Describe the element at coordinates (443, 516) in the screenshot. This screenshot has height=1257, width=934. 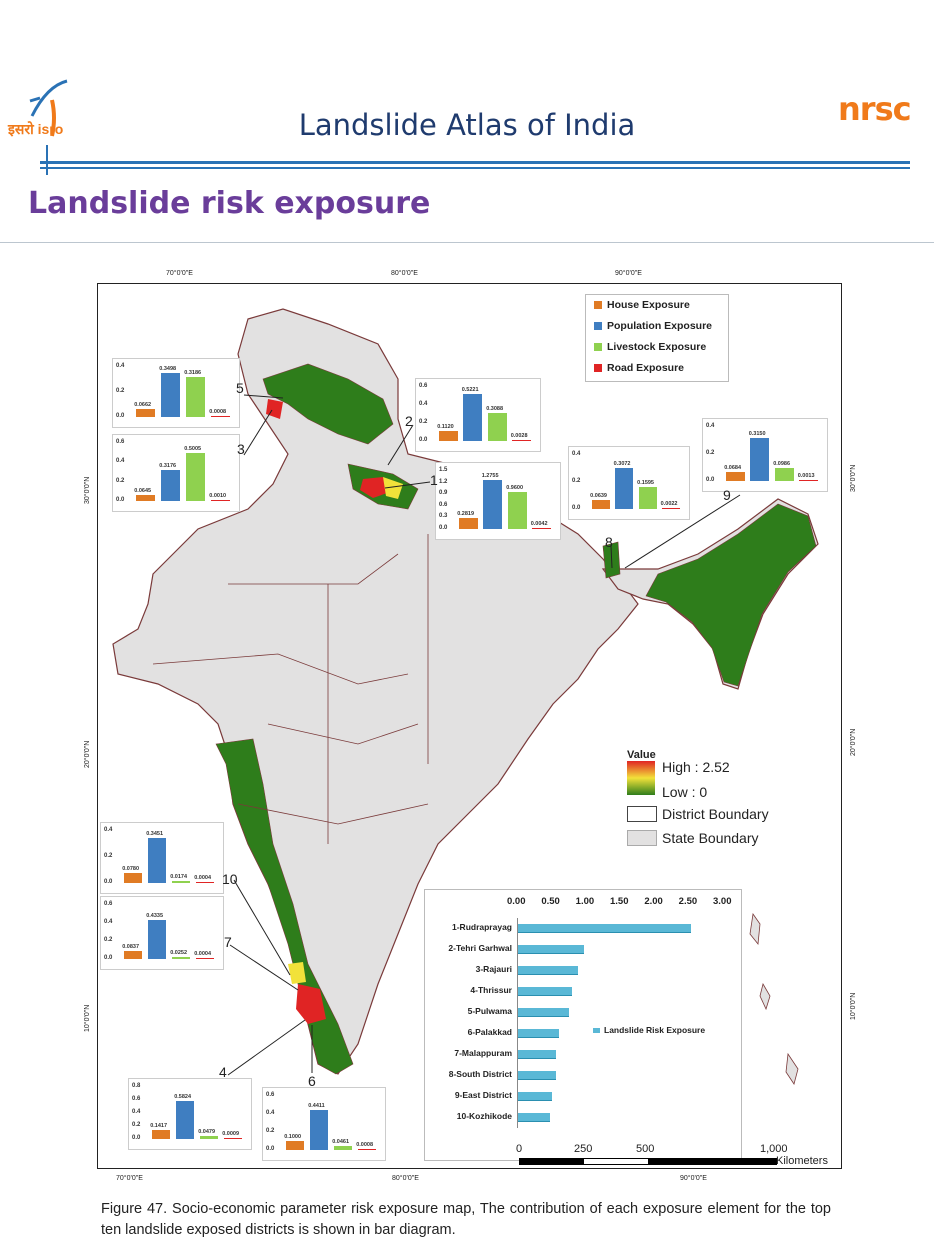
I see `district-chart-ytick: 0.3` at that location.